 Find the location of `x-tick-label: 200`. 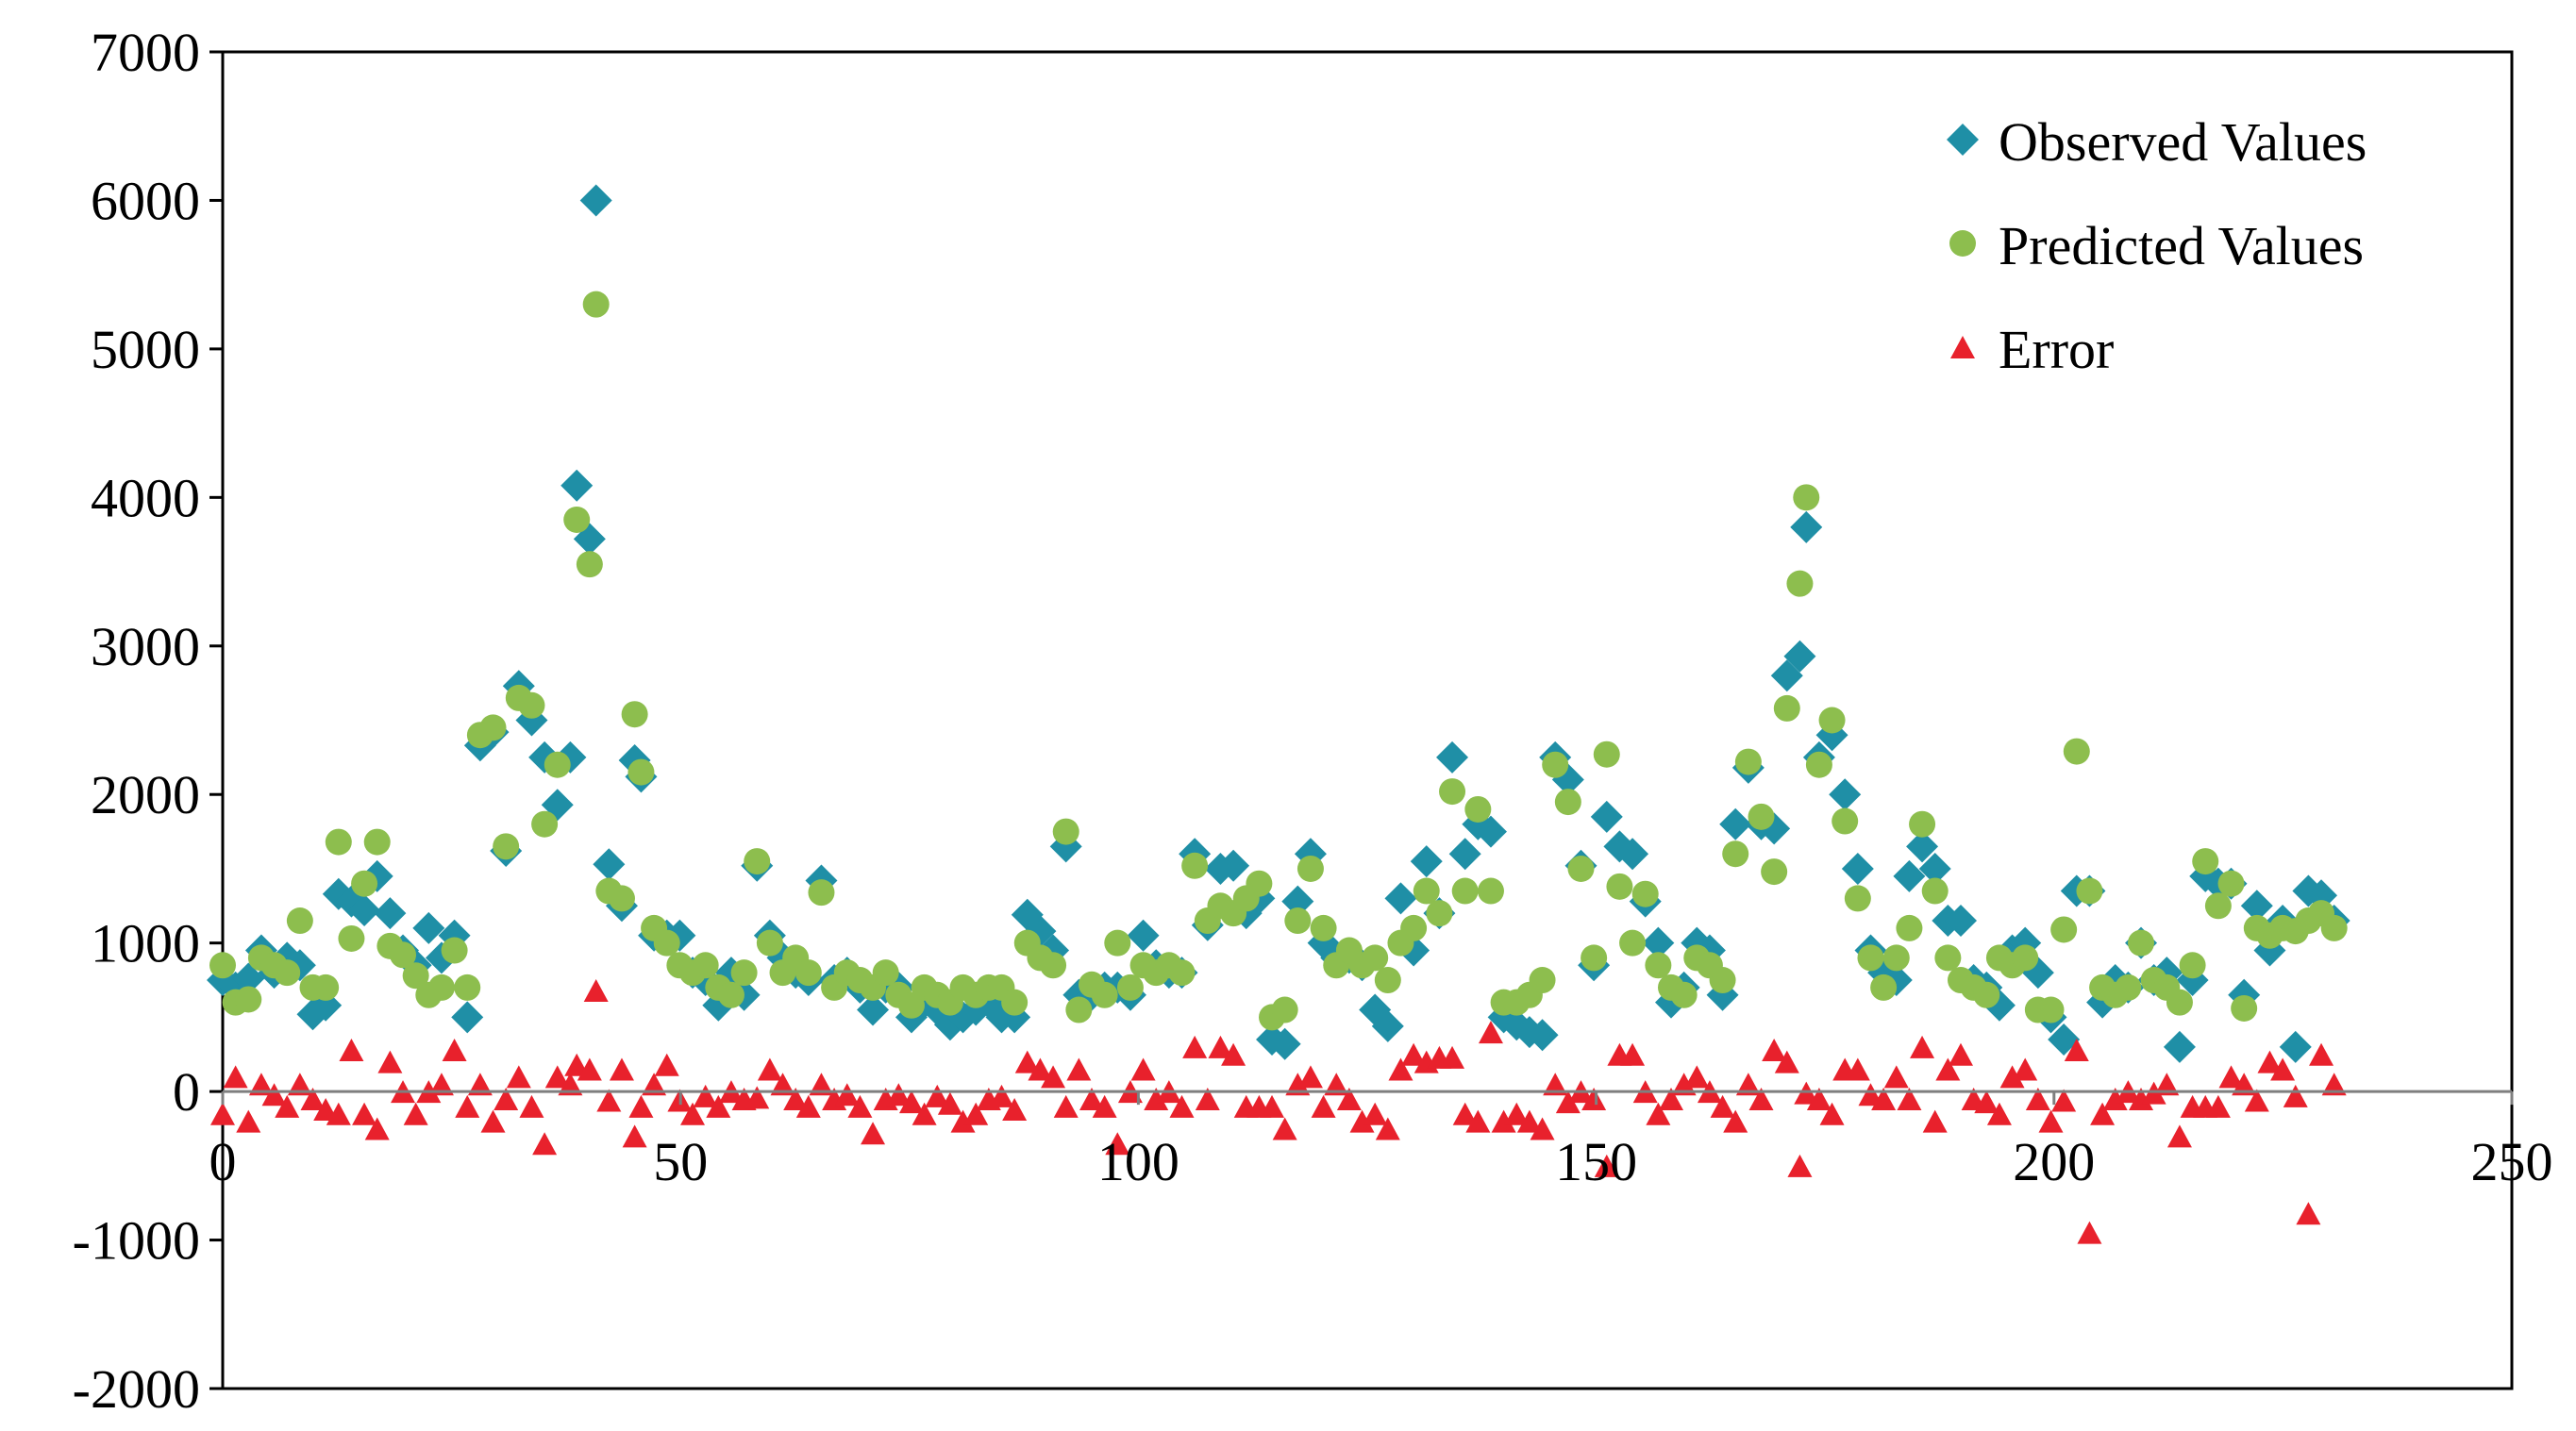

x-tick-label: 200 is located at coordinates (2054, 1161).